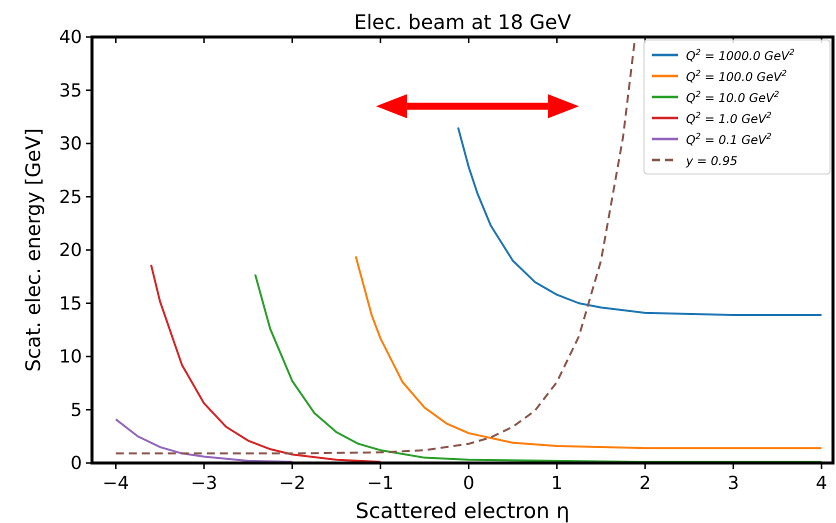 This screenshot has height=523, width=836. Describe the element at coordinates (733, 97) in the screenshot. I see `legend-label: Q$^{2}$ = 10.0 GeV$^{2}$` at that location.